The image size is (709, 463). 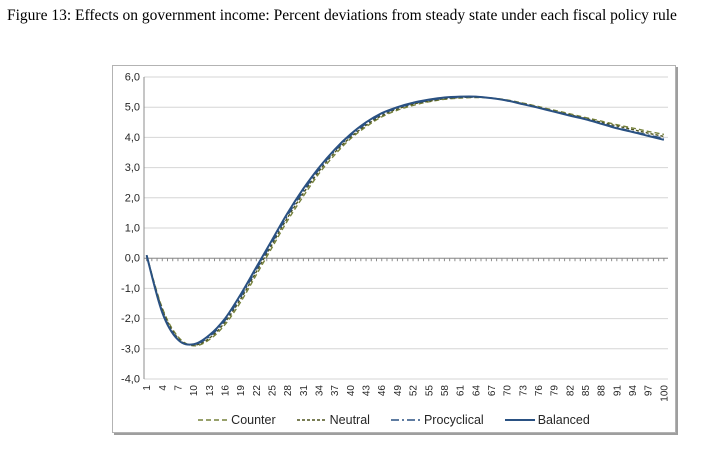 What do you see at coordinates (461, 391) in the screenshot?
I see `x-tick-label: 61` at bounding box center [461, 391].